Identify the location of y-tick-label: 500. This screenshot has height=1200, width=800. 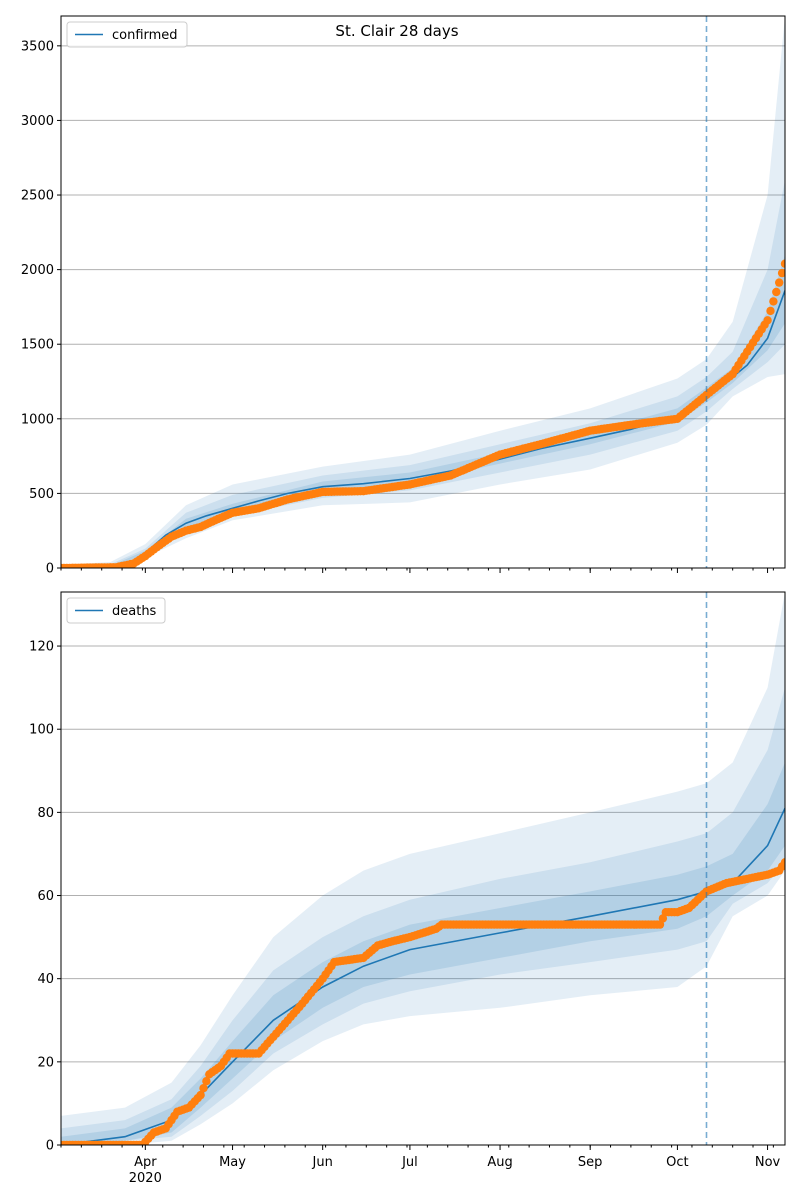
(41, 494).